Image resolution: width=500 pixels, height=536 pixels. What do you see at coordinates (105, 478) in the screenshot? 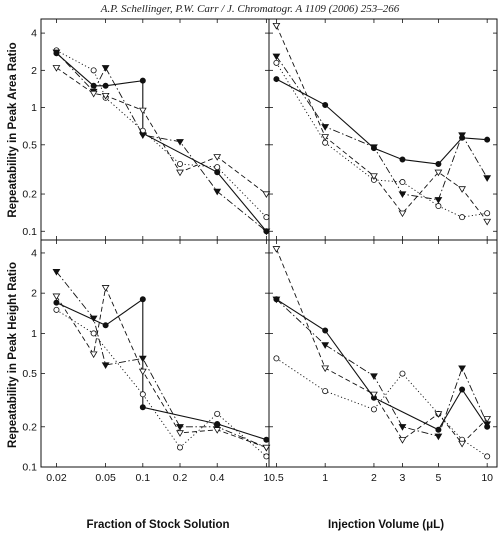
I see `x-tick-label: 0.05` at bounding box center [105, 478].